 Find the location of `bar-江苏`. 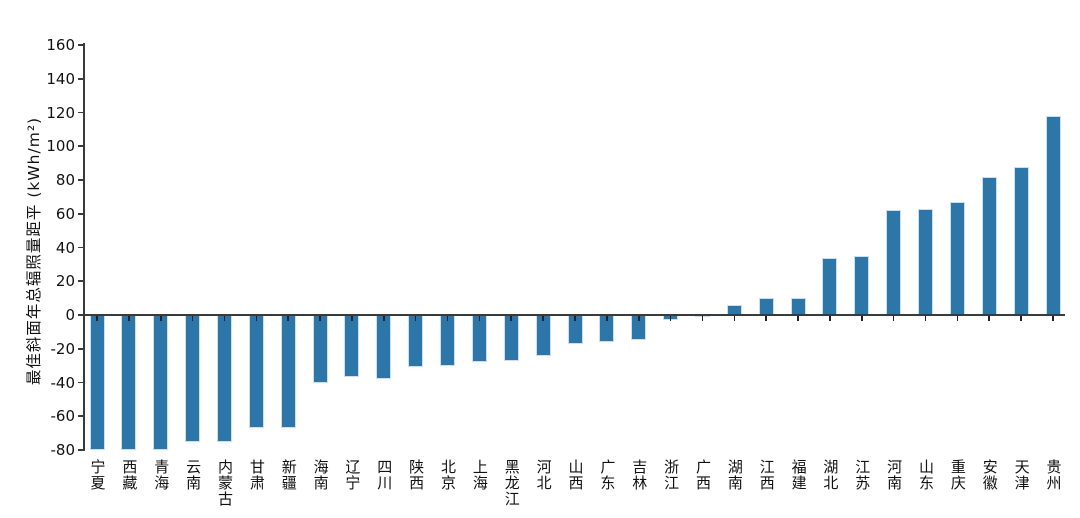

bar-江苏 is located at coordinates (862, 285).